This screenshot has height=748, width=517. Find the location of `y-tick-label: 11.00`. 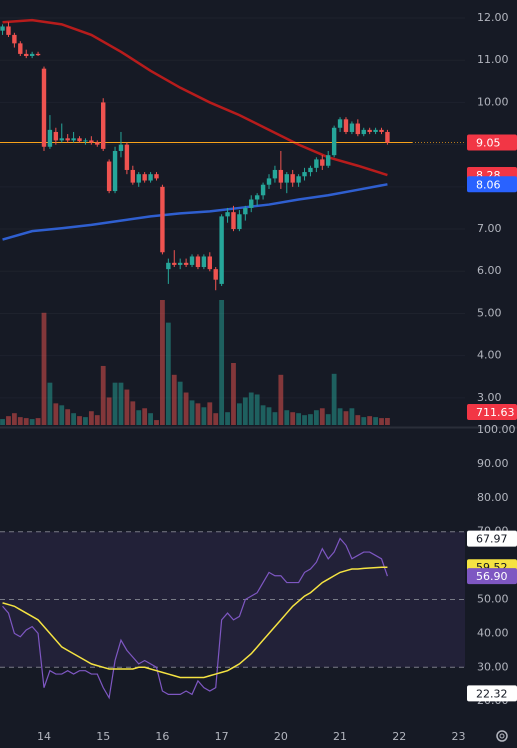

y-tick-label: 11.00 is located at coordinates (493, 59).